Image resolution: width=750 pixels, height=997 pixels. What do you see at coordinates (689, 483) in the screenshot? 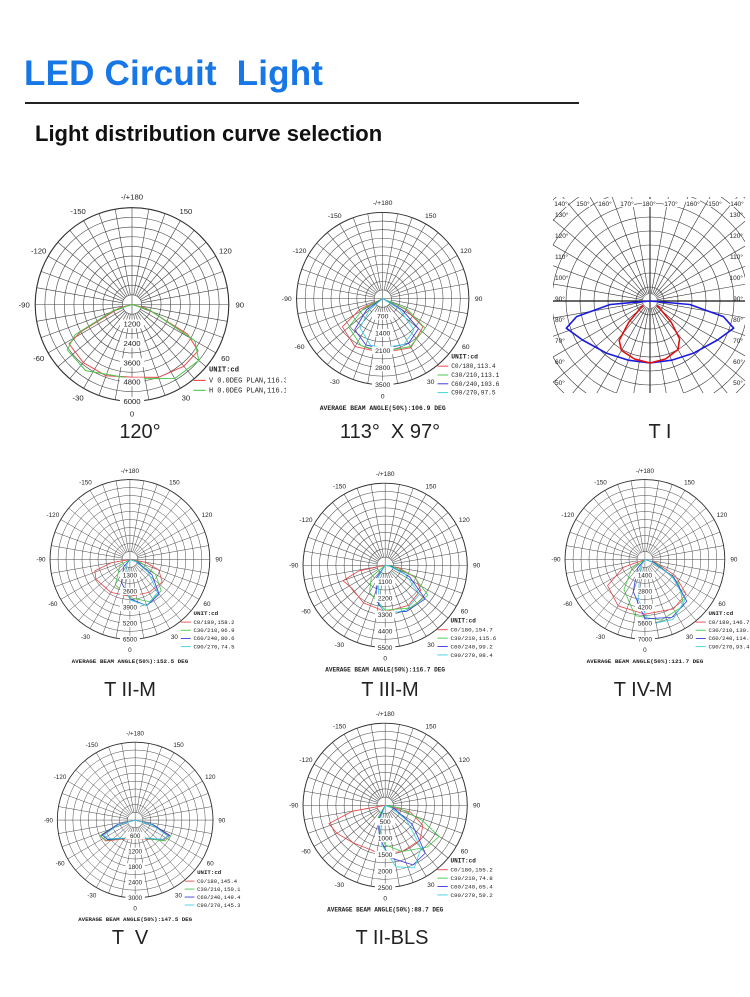
I see `angle-label: 150` at bounding box center [689, 483].